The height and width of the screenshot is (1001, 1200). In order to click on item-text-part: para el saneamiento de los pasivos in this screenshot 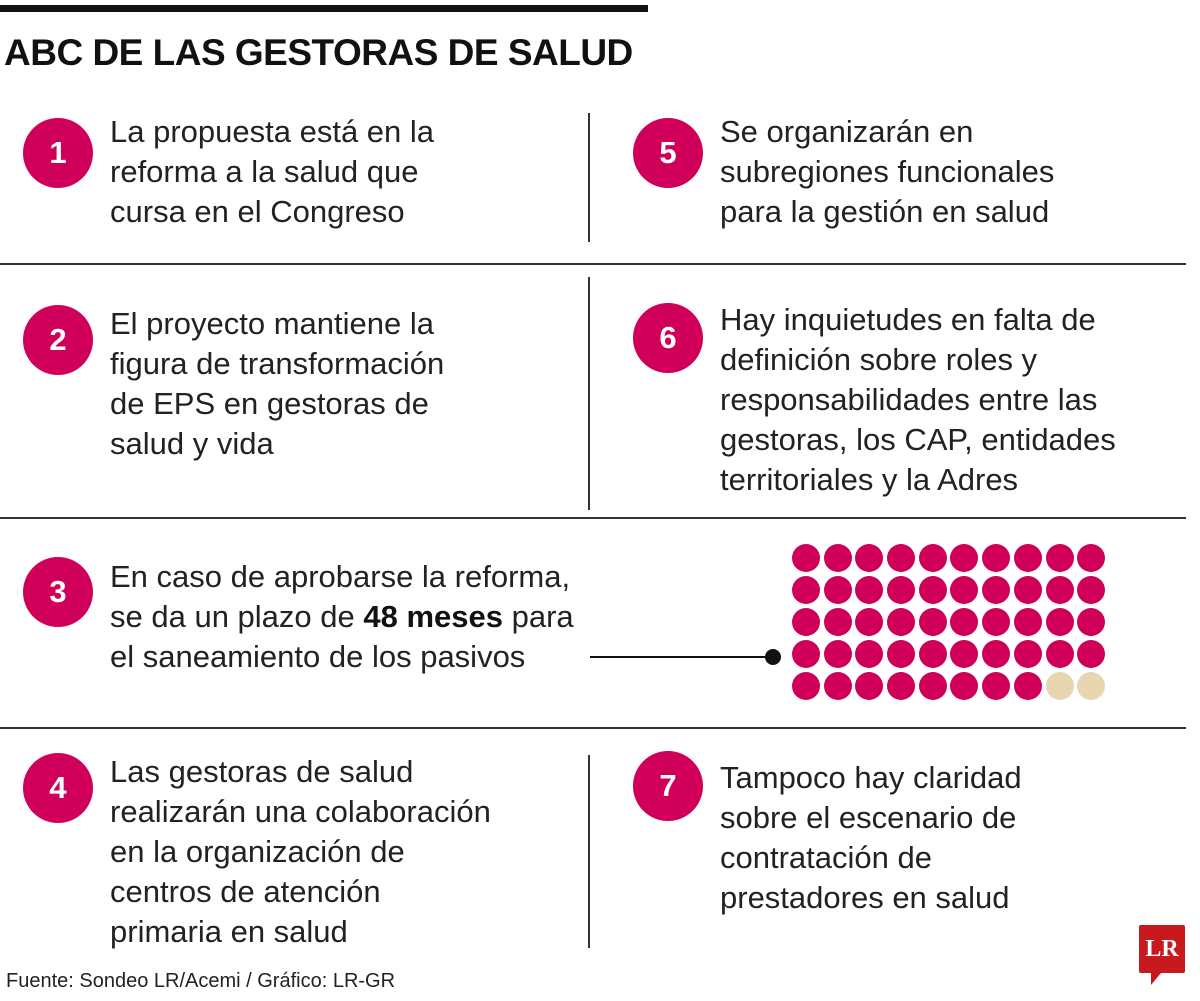, I will do `click(342, 636)`.